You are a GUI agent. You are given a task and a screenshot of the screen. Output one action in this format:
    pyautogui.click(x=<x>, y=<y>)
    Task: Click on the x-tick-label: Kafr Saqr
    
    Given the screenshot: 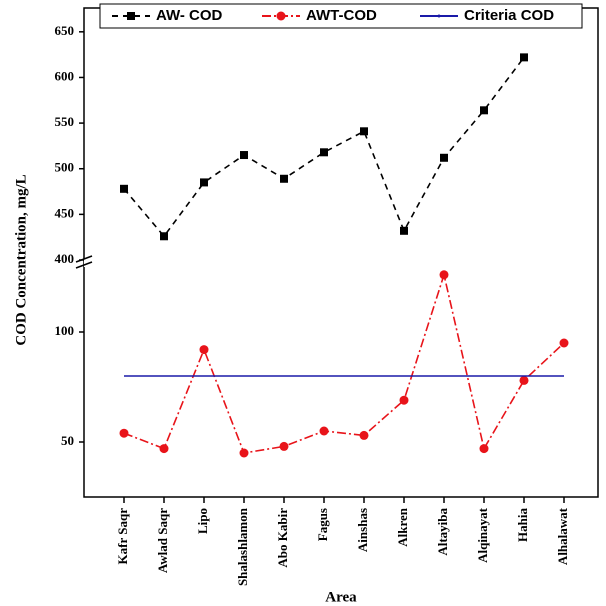 What is the action you would take?
    pyautogui.click(x=122, y=536)
    